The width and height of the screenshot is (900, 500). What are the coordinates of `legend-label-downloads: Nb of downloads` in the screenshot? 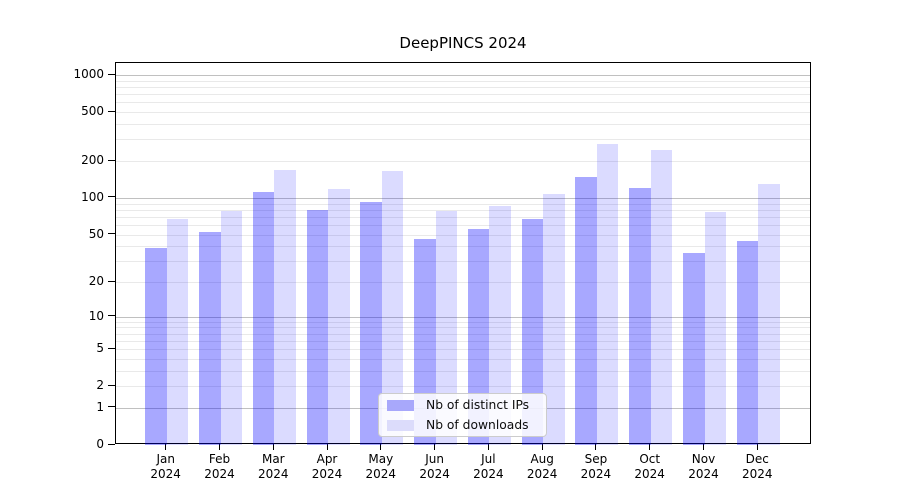 It's located at (477, 425).